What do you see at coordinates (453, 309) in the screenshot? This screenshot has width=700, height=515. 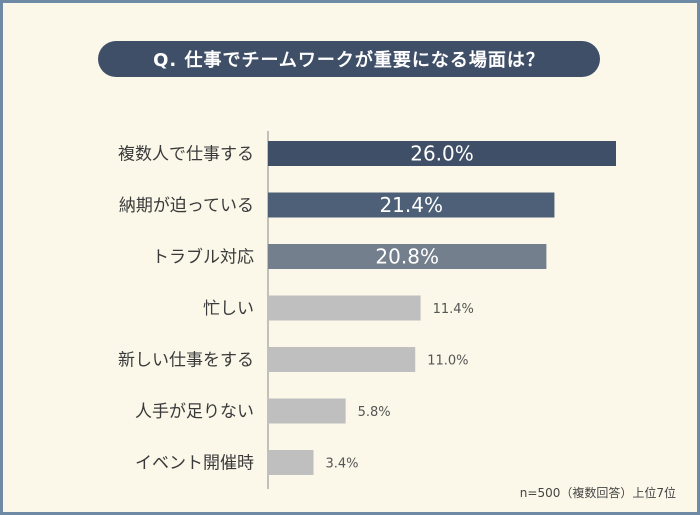 I see `value-label: 11.4%` at bounding box center [453, 309].